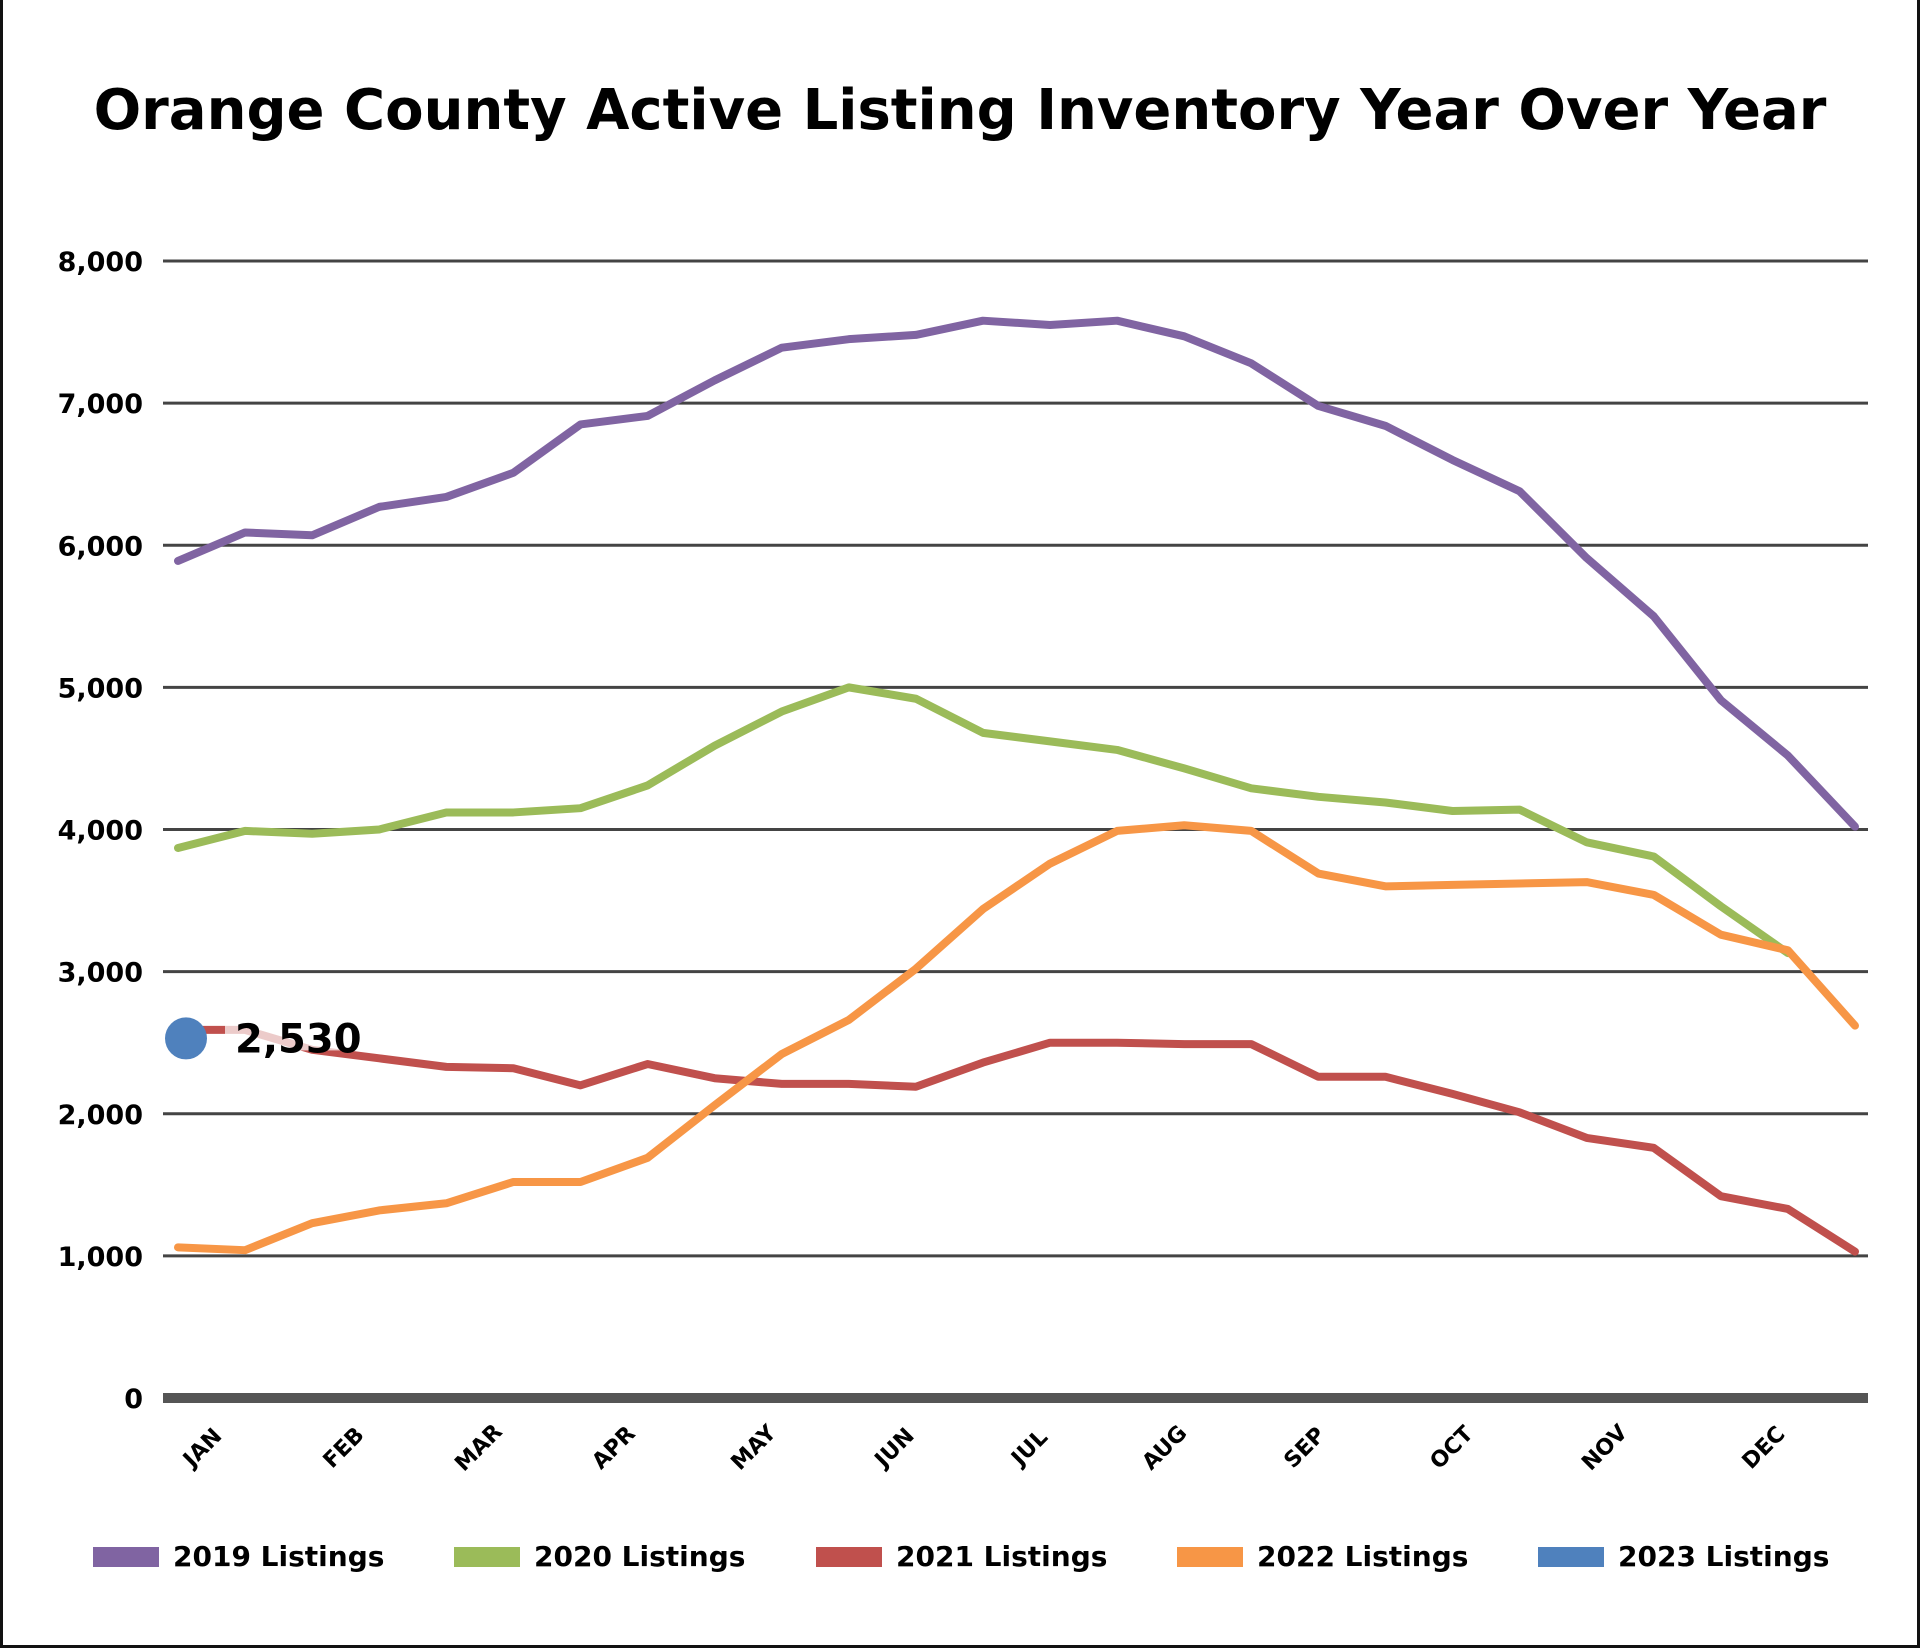 The image size is (1920, 1649). What do you see at coordinates (298, 1039) in the screenshot?
I see `data-label: 2,530` at bounding box center [298, 1039].